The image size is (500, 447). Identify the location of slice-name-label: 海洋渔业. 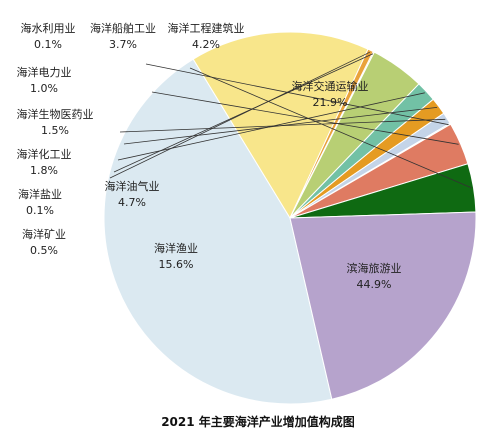
(176, 248).